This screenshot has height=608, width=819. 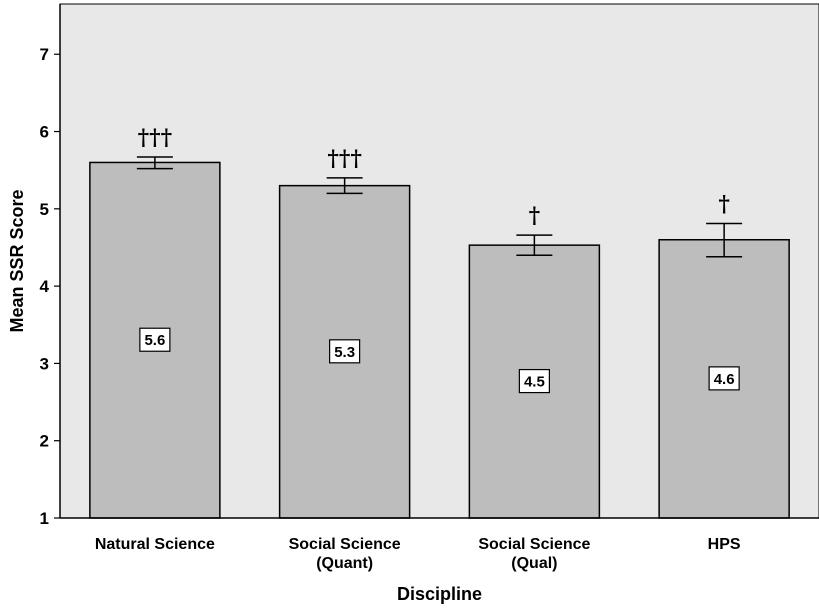 I want to click on y-tick-label: 1, so click(x=44, y=518).